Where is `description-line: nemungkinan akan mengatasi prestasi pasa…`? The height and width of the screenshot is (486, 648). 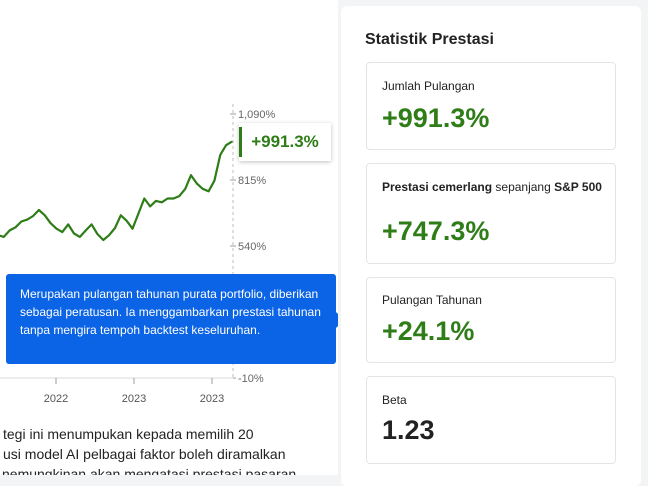 description-line: nemungkinan akan mengatasi prestasi pasa… is located at coordinates (149, 470).